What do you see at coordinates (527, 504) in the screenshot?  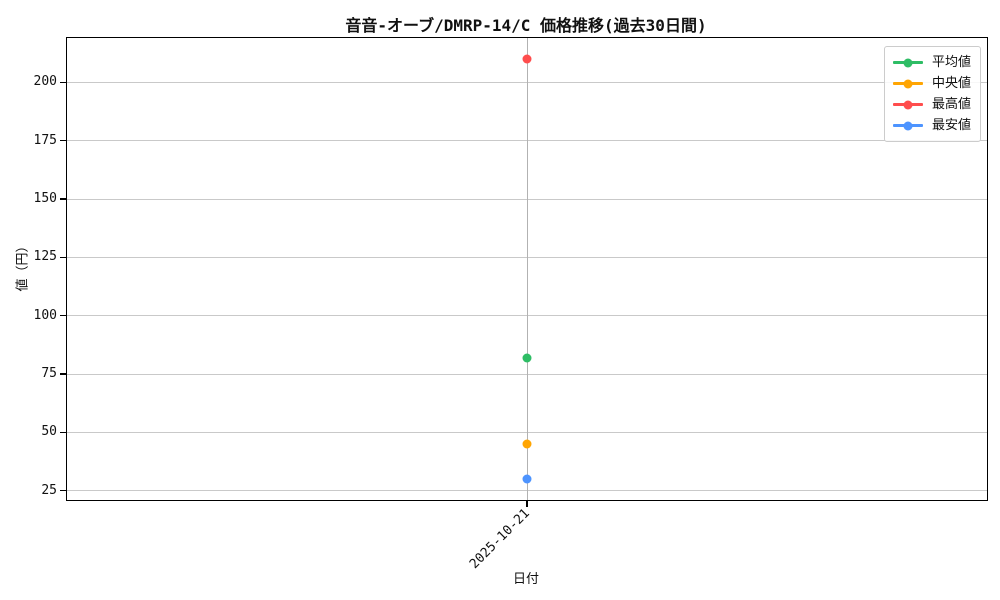 I see `x-tick-mark` at bounding box center [527, 504].